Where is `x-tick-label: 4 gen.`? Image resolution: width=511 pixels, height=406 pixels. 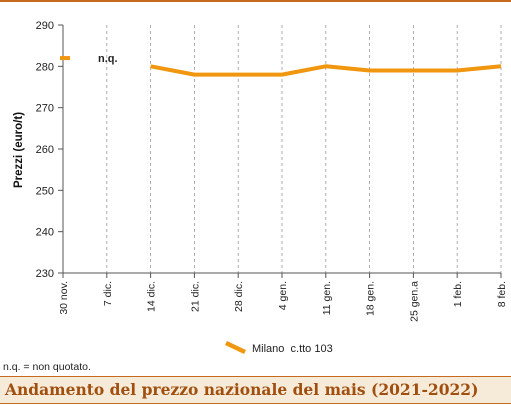 x-tick-label: 4 gen. is located at coordinates (283, 295).